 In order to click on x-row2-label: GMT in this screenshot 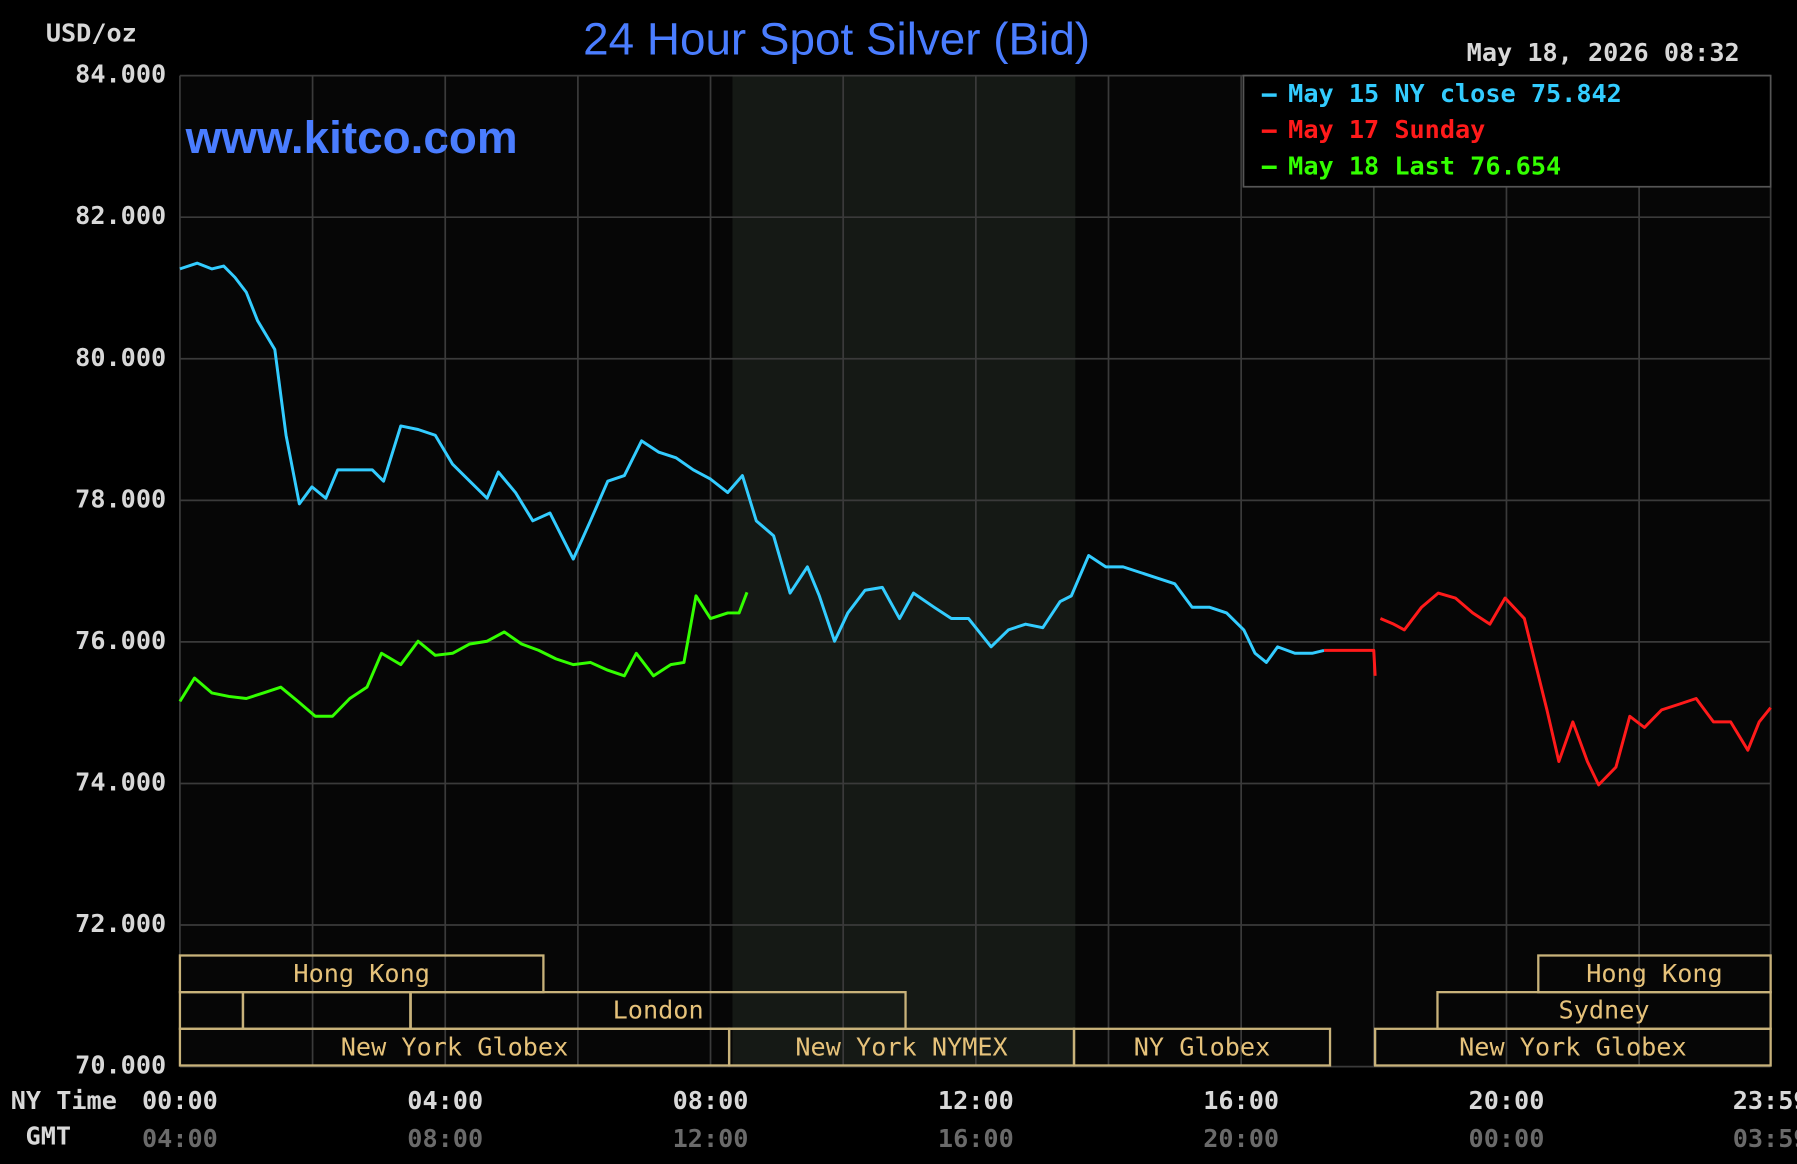, I will do `click(49, 1136)`.